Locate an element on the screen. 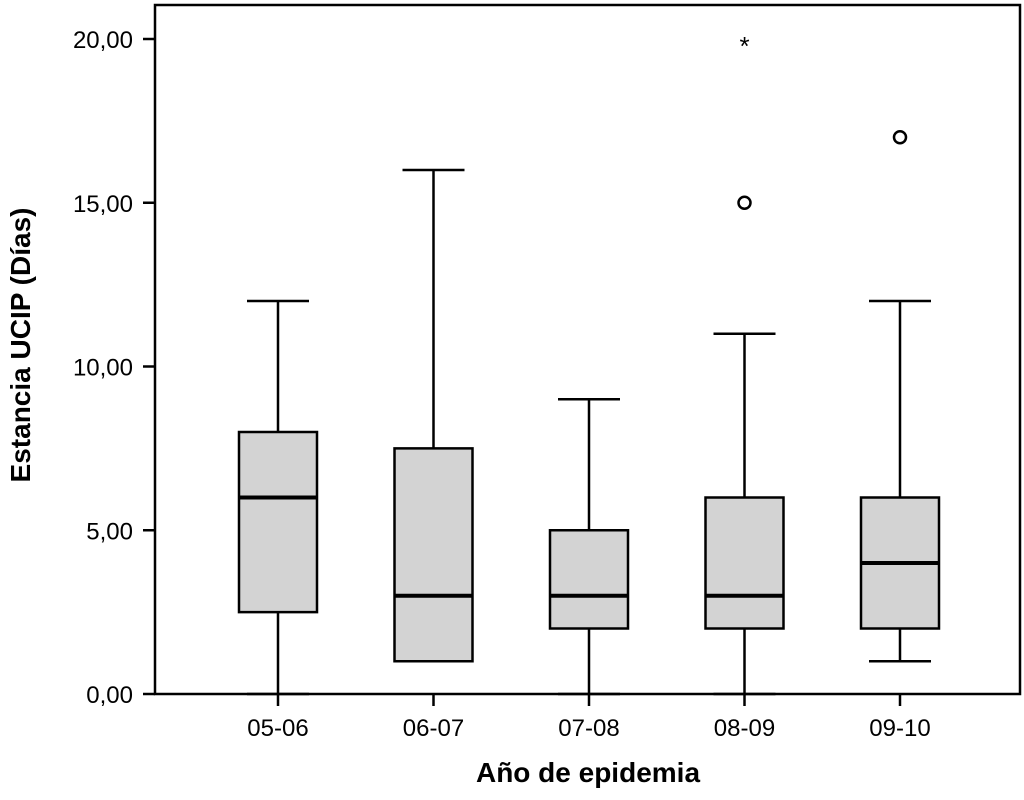  x-axis: 05-06 06-07 07-08 08-09 09-10 is located at coordinates (589, 718).